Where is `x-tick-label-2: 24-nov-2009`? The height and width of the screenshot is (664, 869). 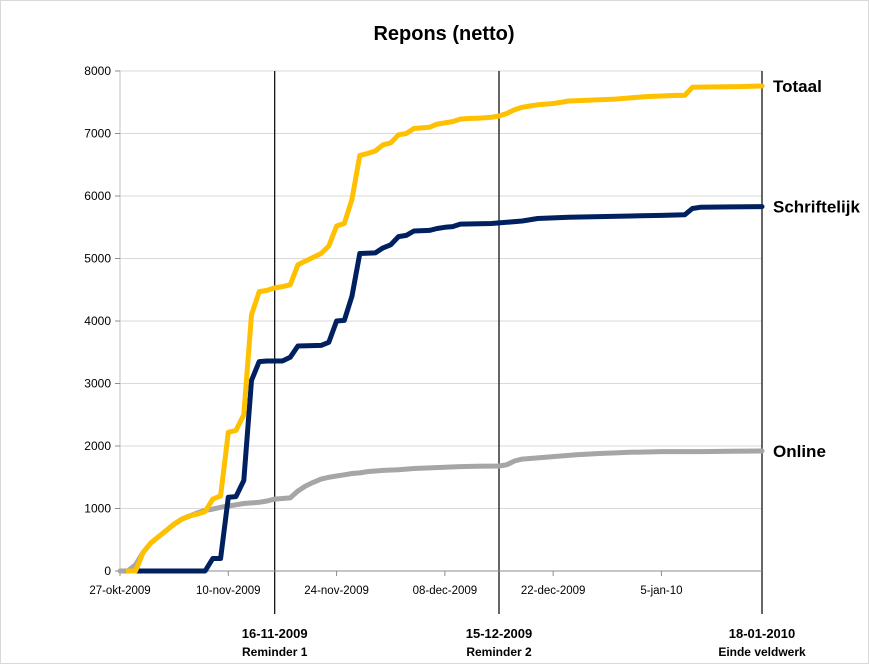
x-tick-label-2: 24-nov-2009 is located at coordinates (336, 591).